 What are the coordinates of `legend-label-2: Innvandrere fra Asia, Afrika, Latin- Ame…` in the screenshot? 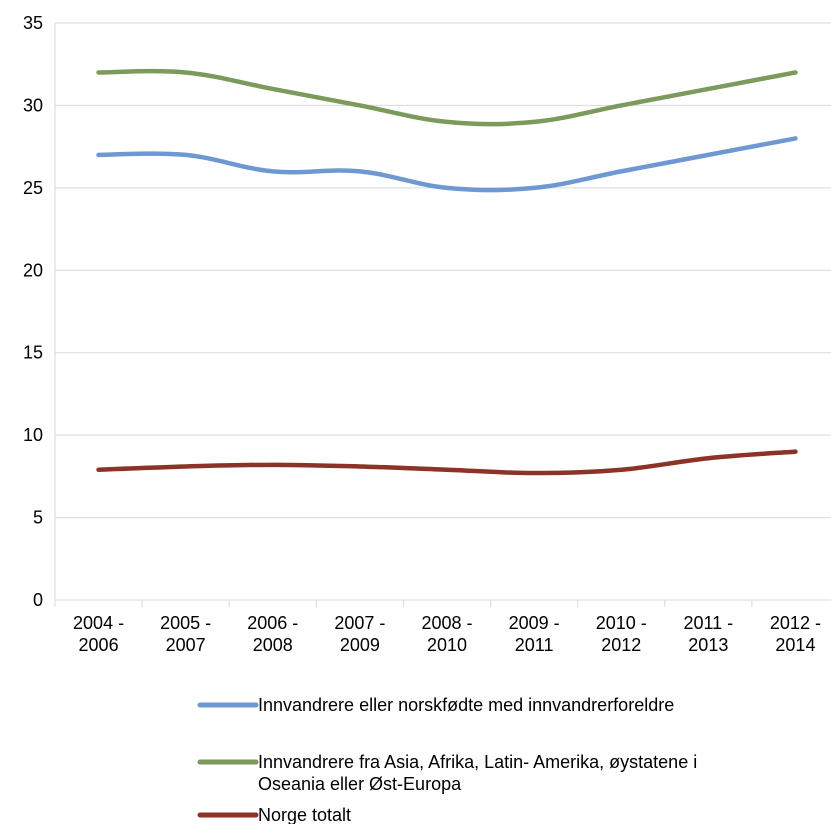 It's located at (477, 773).